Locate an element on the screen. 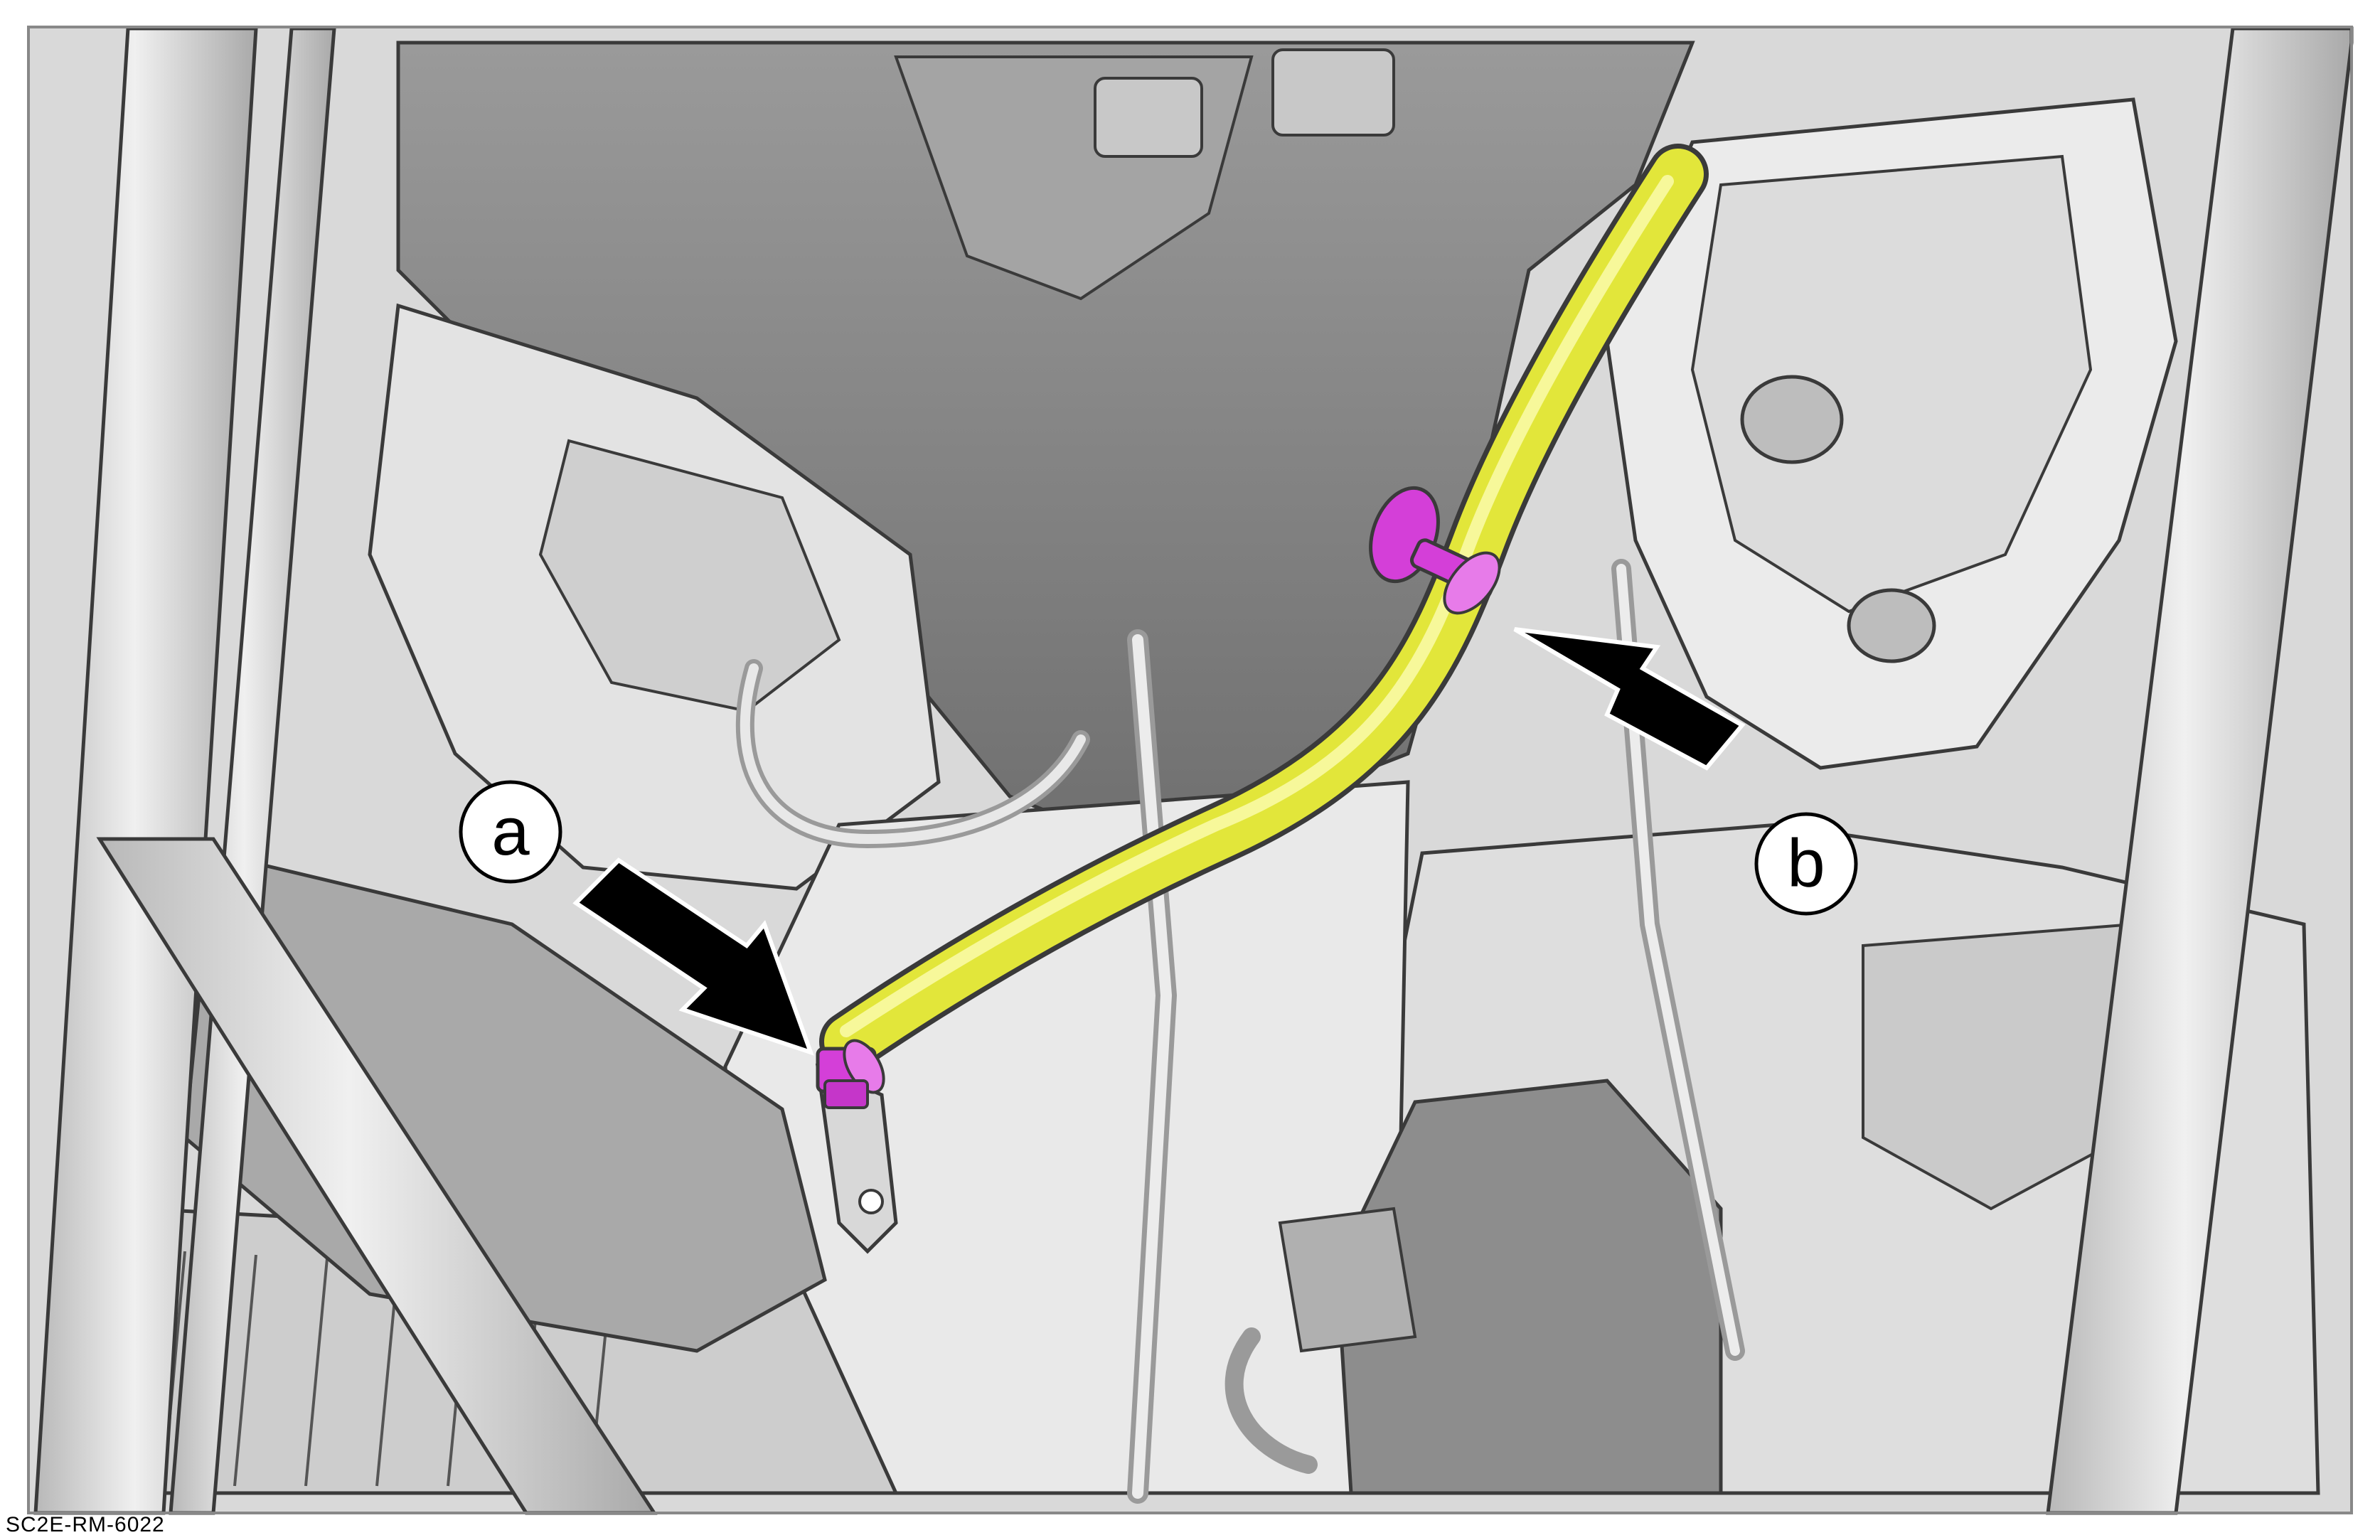 The image size is (2380, 1540). arrow-b is located at coordinates (1629, 699).